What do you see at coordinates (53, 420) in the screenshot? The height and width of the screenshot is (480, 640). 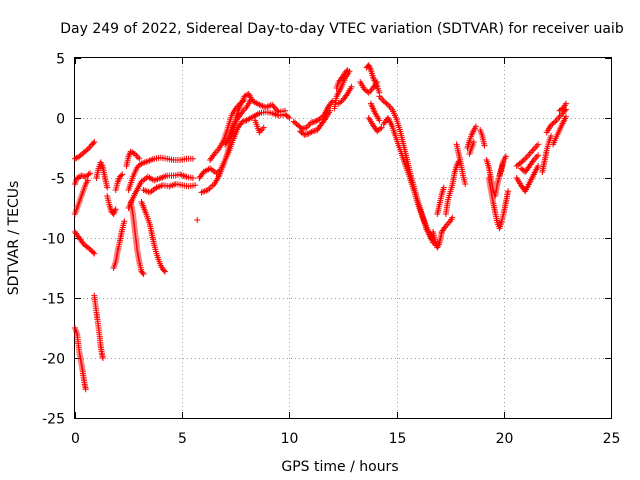 I see `y-tick-label: -25` at bounding box center [53, 420].